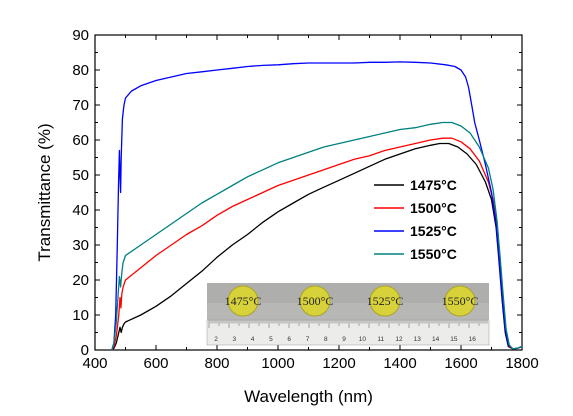 This screenshot has width=573, height=416. Describe the element at coordinates (80, 210) in the screenshot. I see `y-tick-label: 40` at that location.